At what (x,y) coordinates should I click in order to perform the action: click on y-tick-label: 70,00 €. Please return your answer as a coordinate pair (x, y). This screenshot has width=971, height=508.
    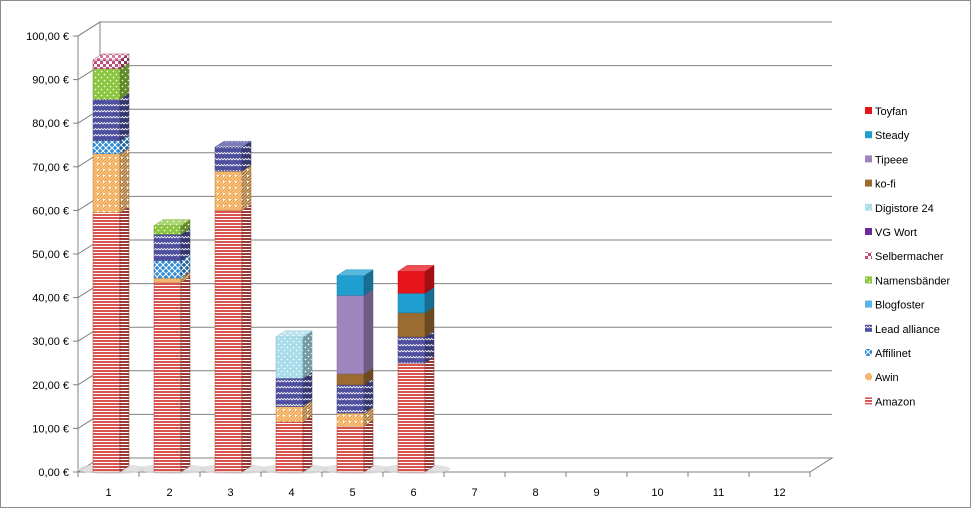
    Looking at the image, I should click on (50, 168).